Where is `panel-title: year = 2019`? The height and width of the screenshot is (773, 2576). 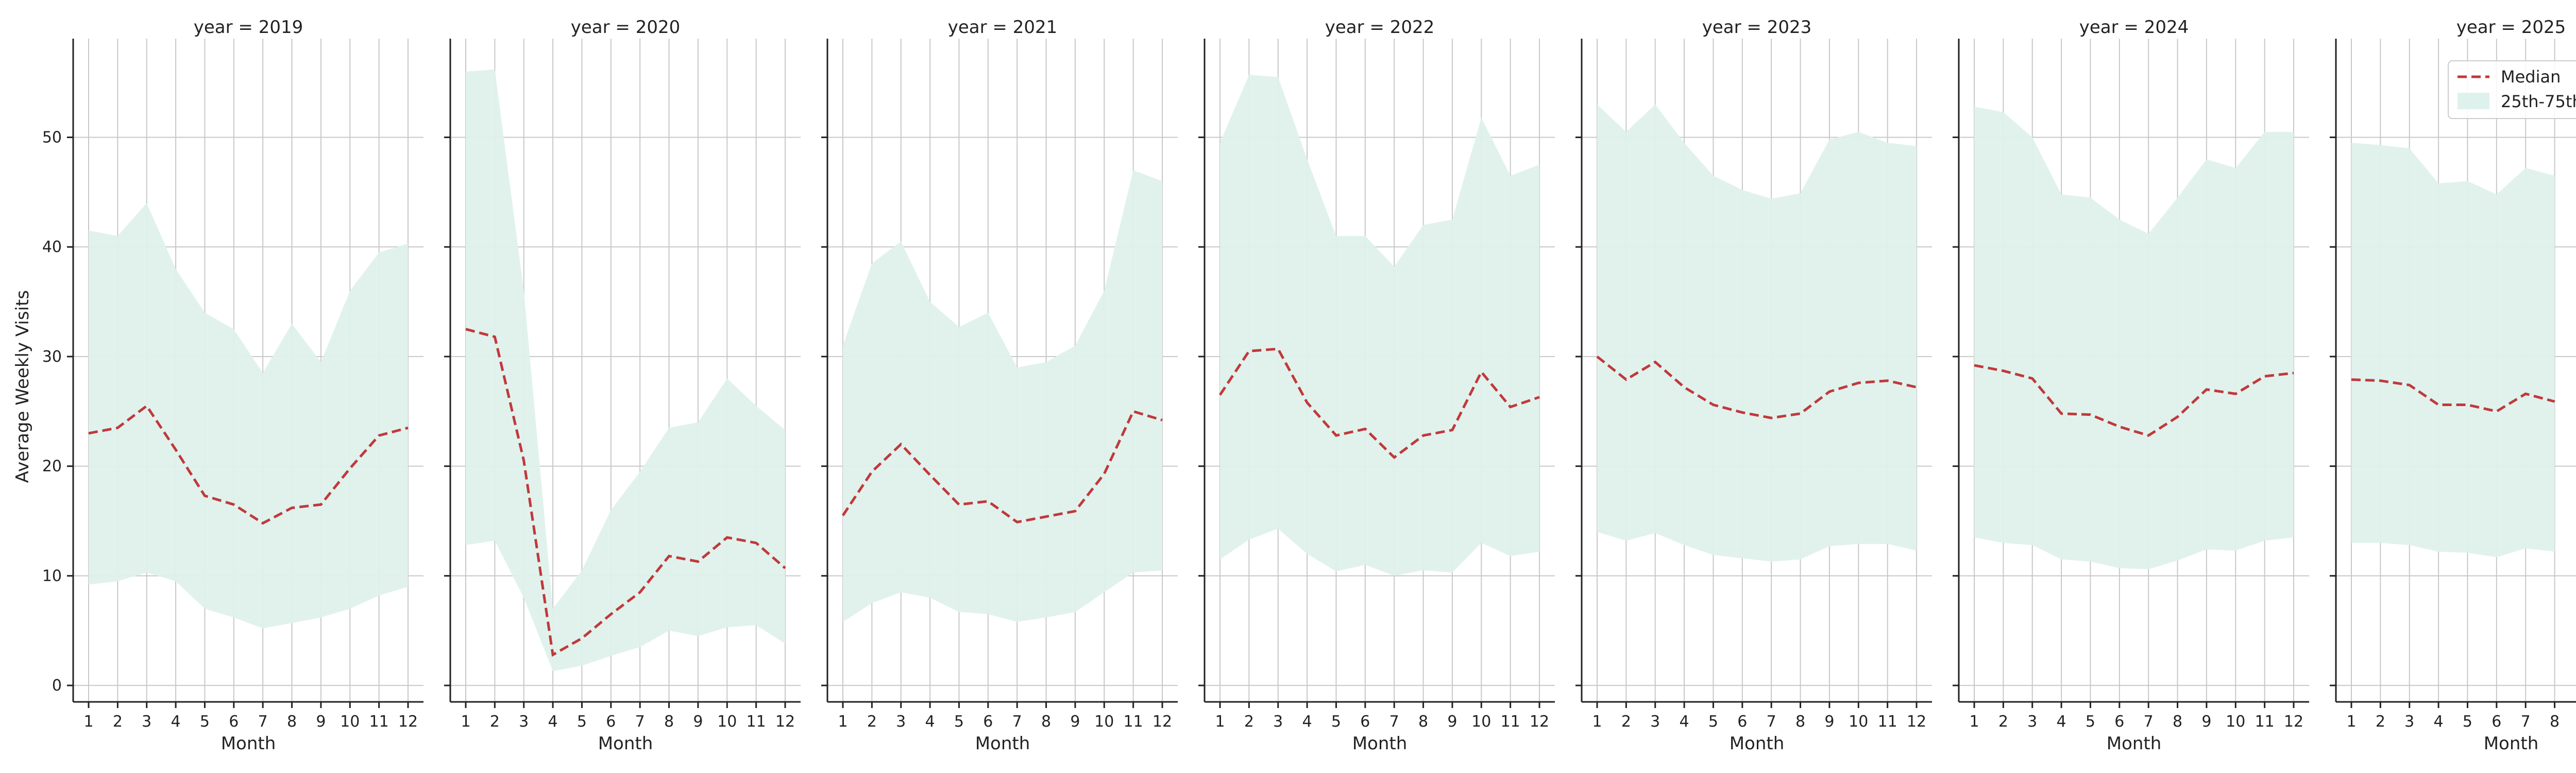 panel-title: year = 2019 is located at coordinates (248, 27).